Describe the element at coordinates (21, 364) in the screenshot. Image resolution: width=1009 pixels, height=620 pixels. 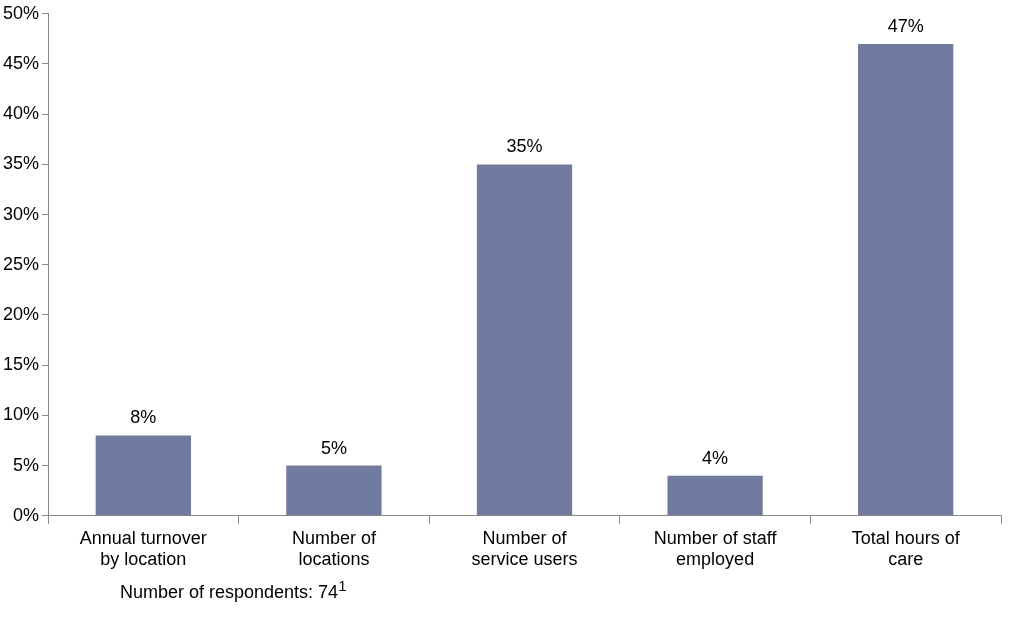
I see `y-tick-label: 15%` at that location.